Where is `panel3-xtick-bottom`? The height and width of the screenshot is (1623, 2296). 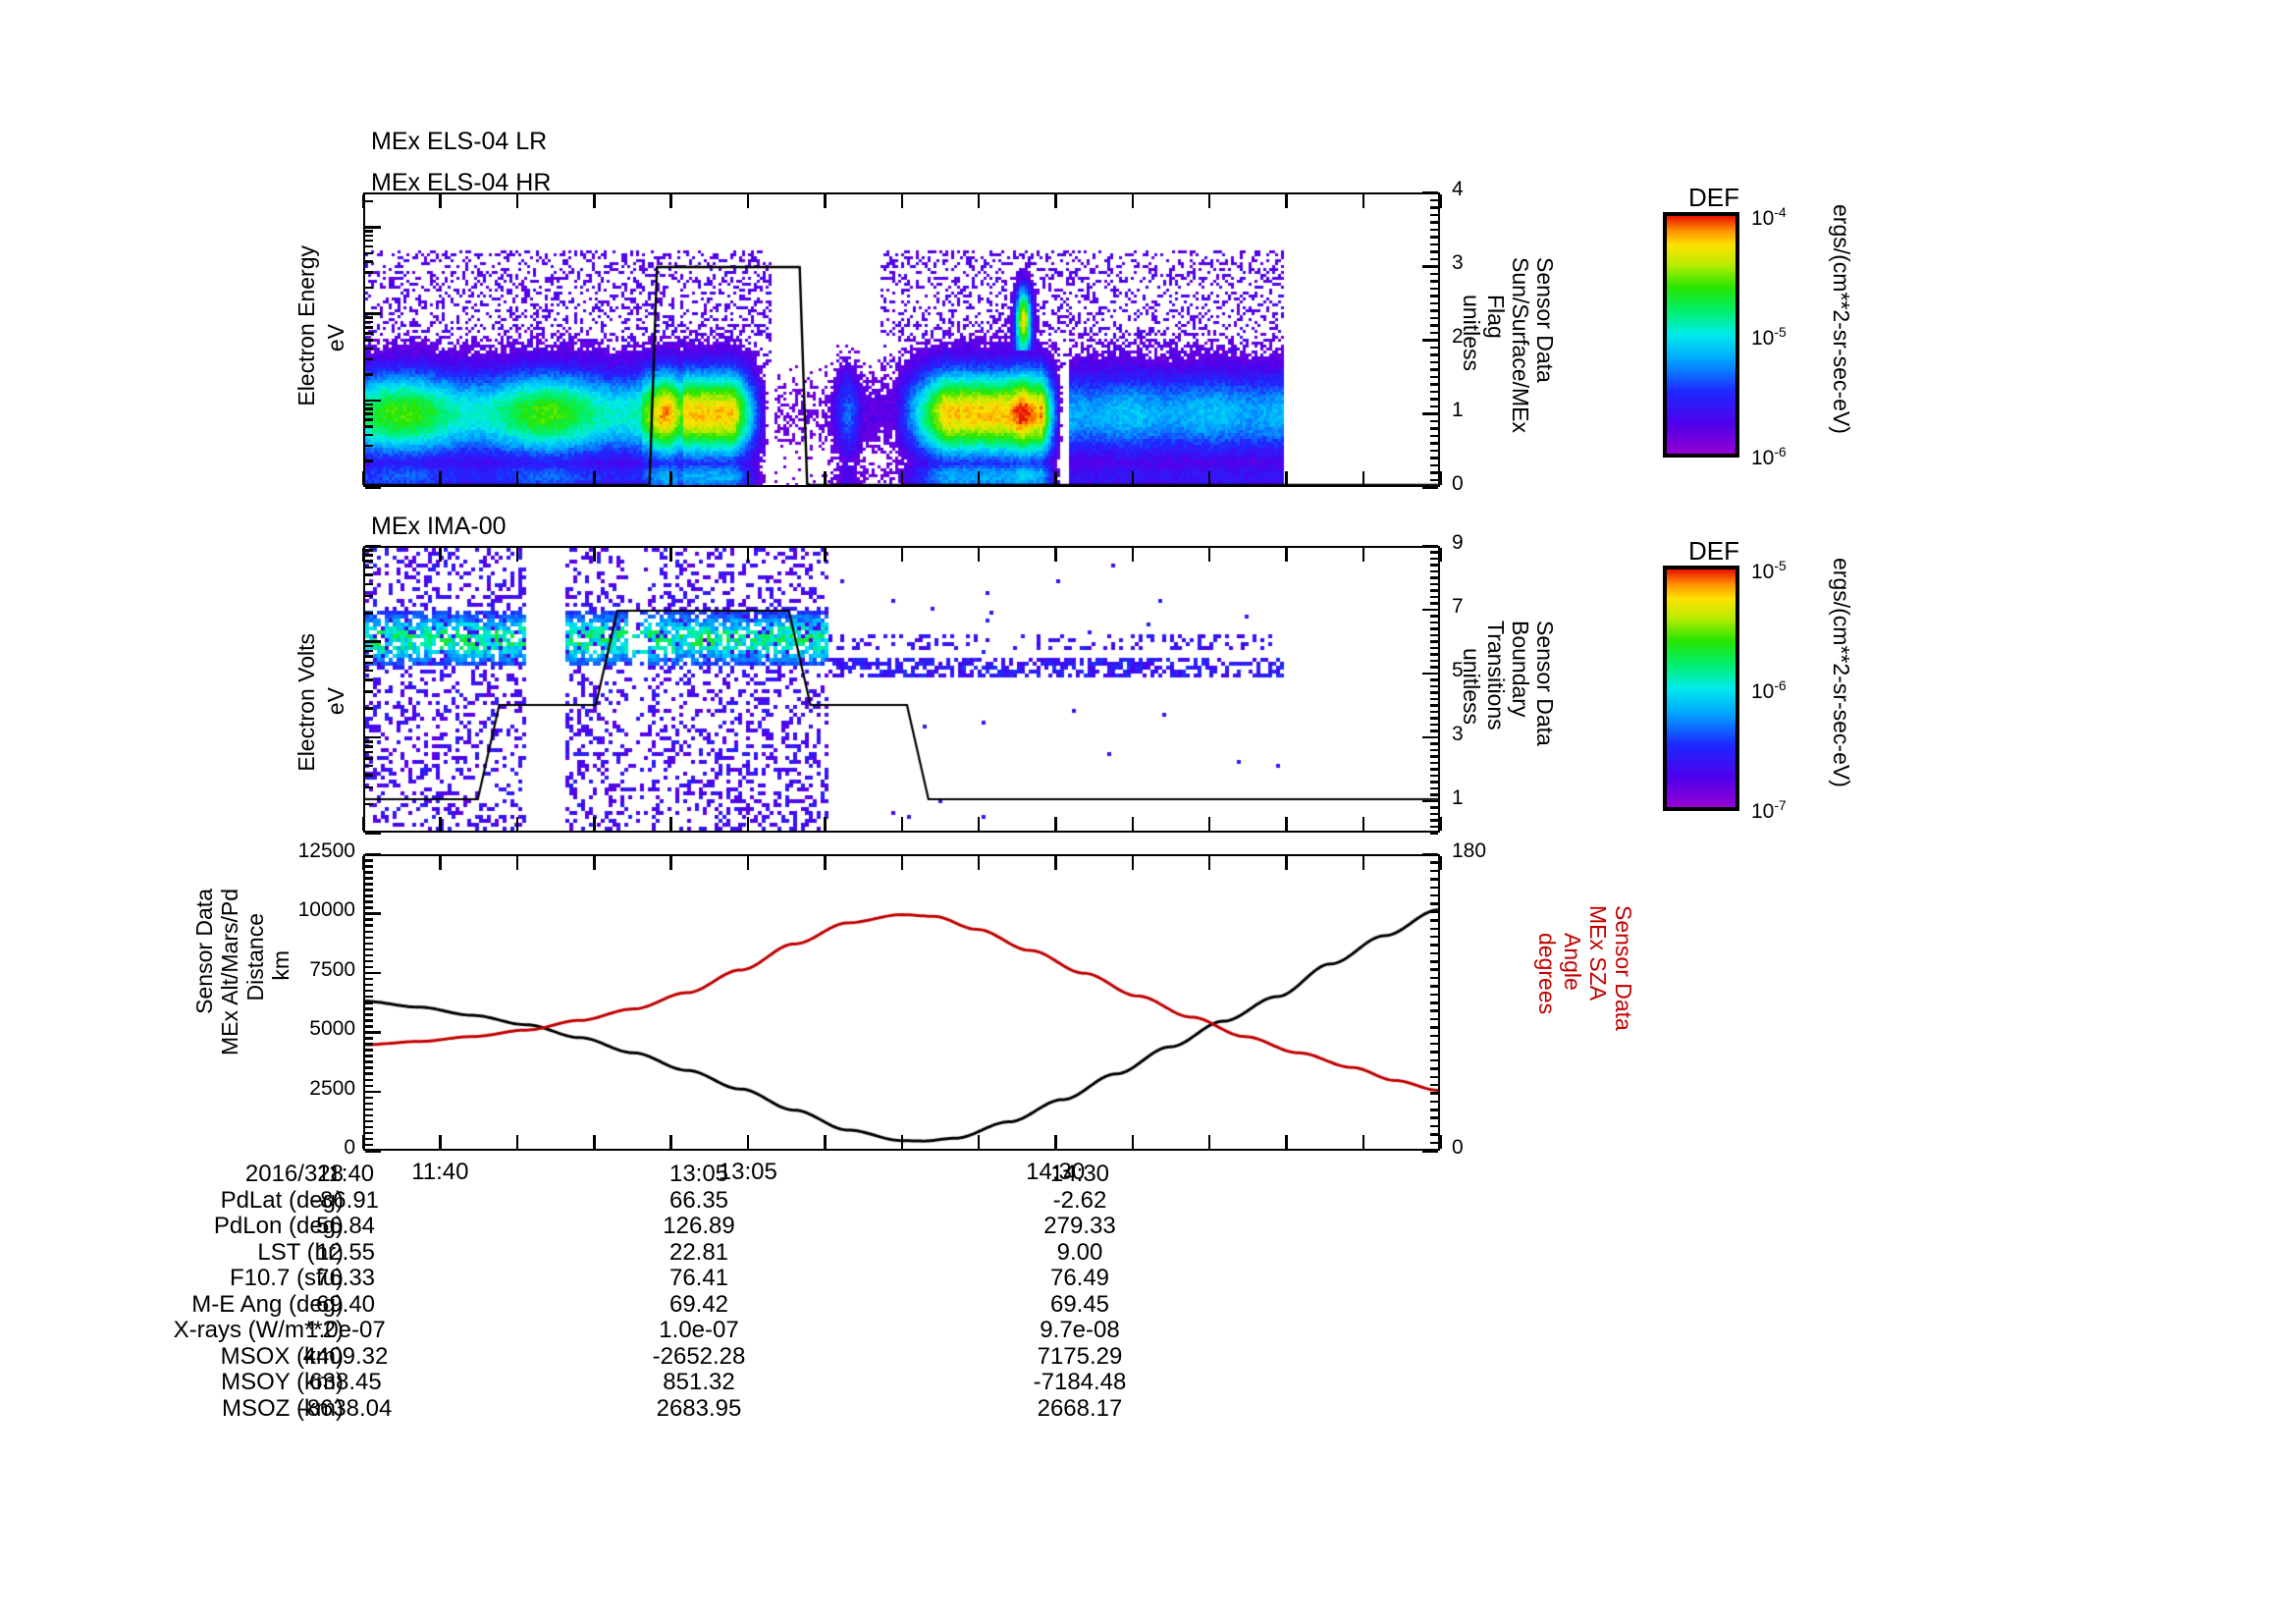 panel3-xtick-bottom is located at coordinates (979, 1142).